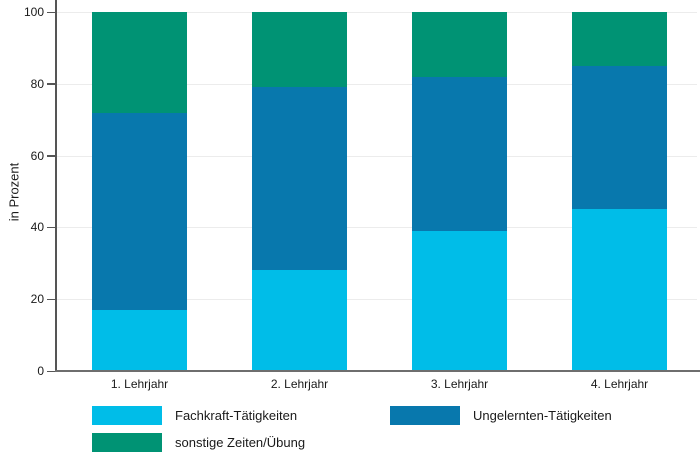 The width and height of the screenshot is (700, 467). I want to click on legend-label: sonstige Zeiten/Übung, so click(240, 442).